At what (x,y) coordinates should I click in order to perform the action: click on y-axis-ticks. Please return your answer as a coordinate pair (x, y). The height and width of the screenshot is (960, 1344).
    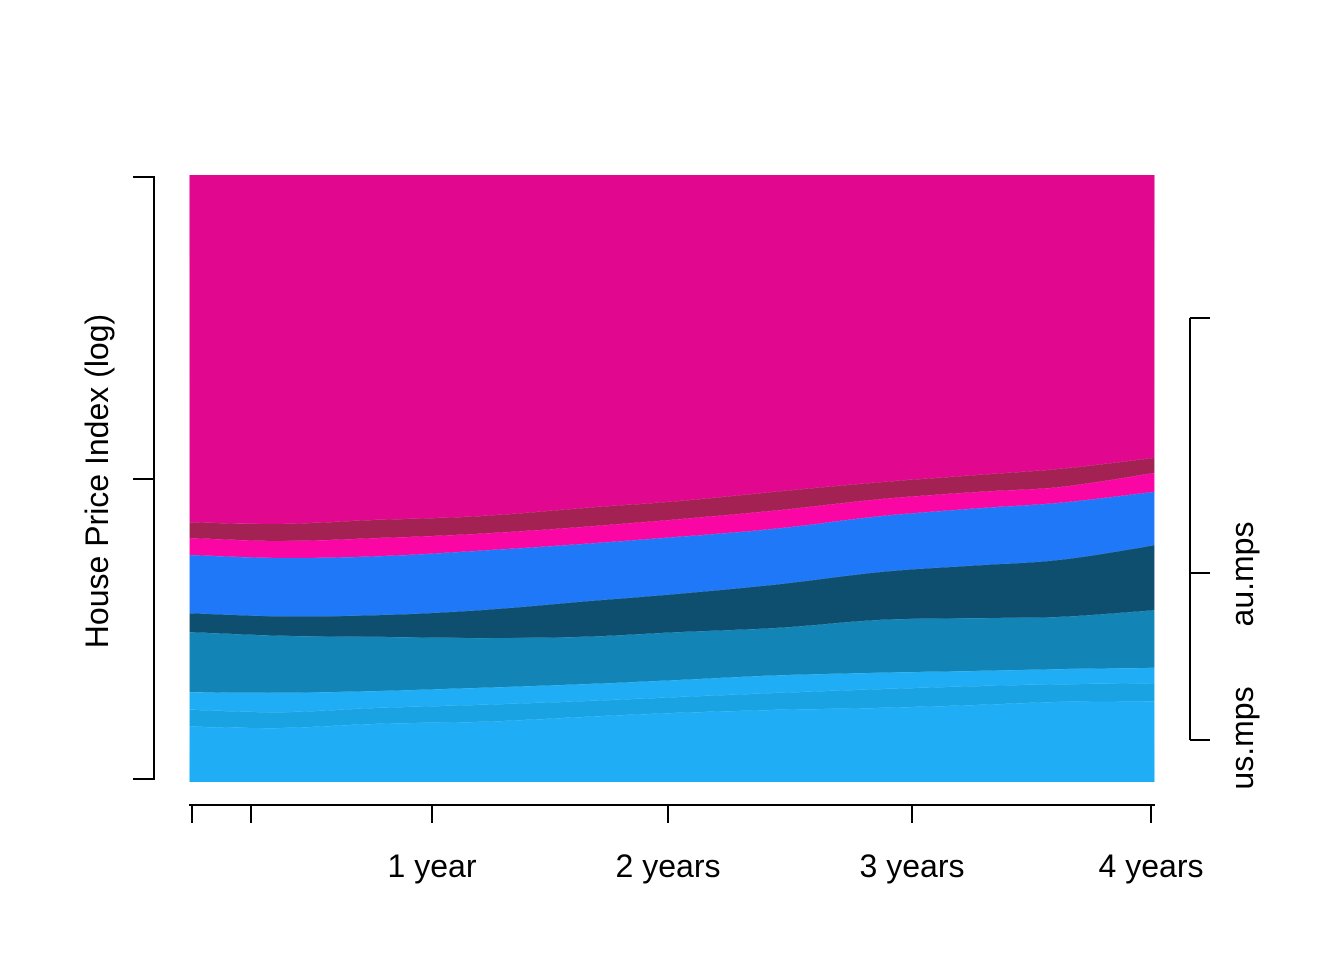
    Looking at the image, I should click on (143, 478).